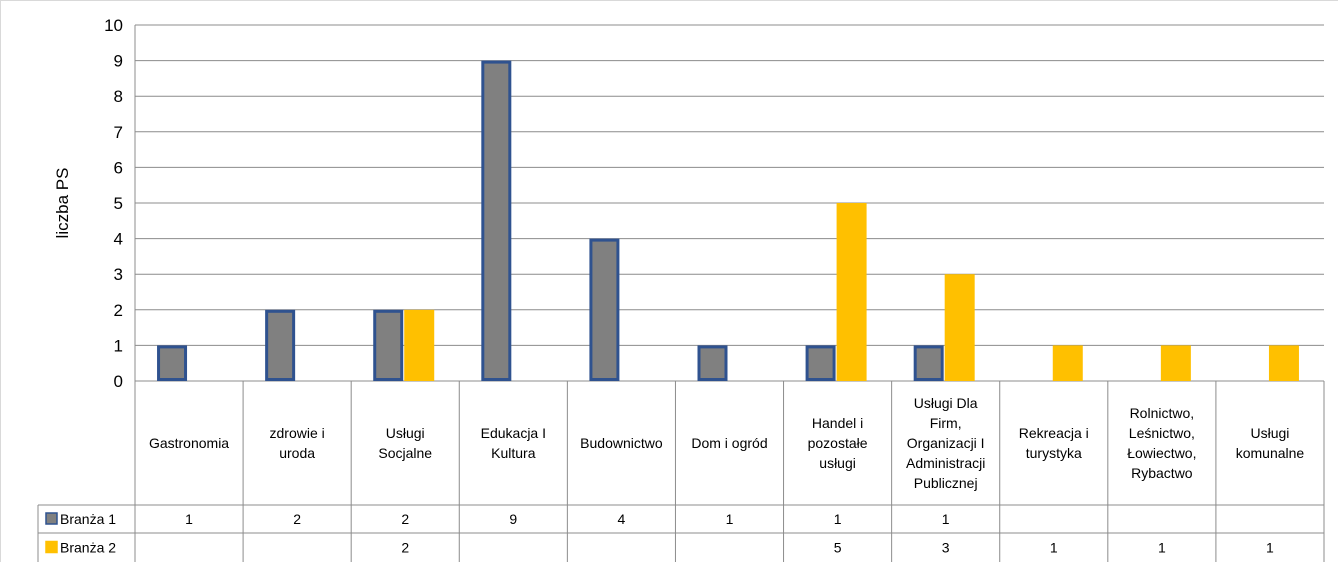 This screenshot has height=567, width=1338. What do you see at coordinates (837, 463) in the screenshot?
I see `category-label: usługi` at bounding box center [837, 463].